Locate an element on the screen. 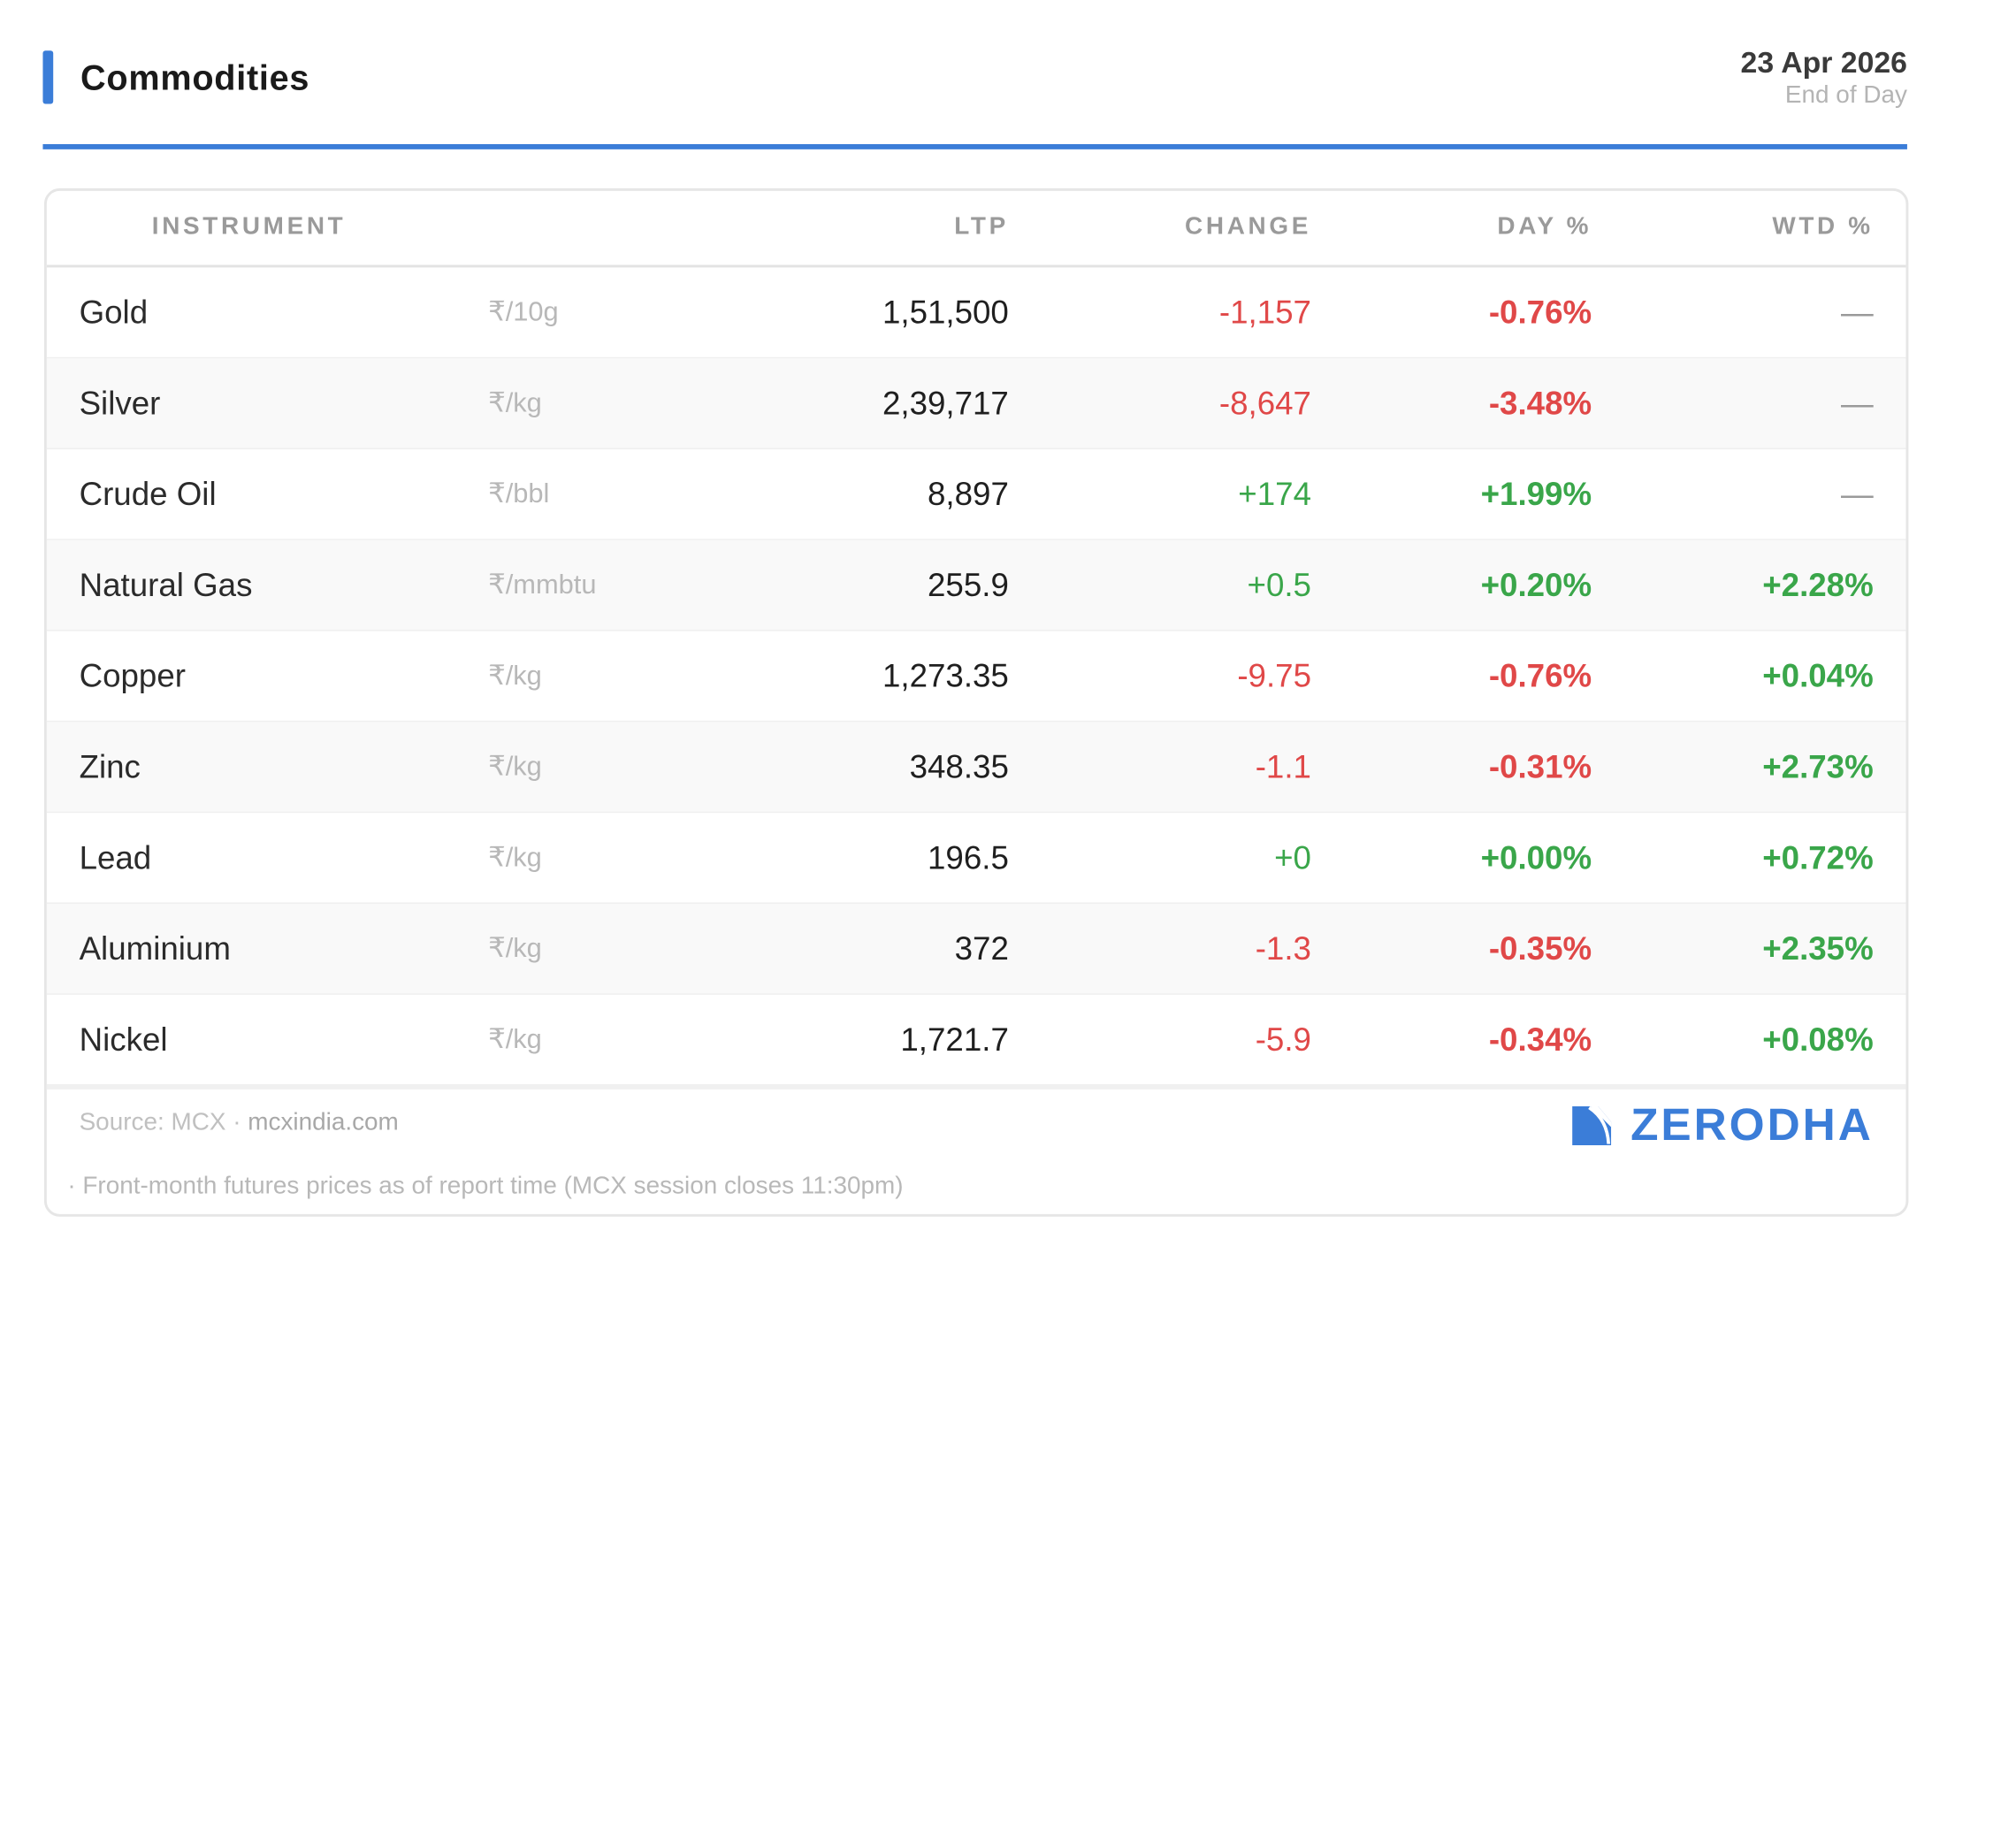 This screenshot has height=1843, width=2016. day-pct-value: +0.00% is located at coordinates (1536, 858).